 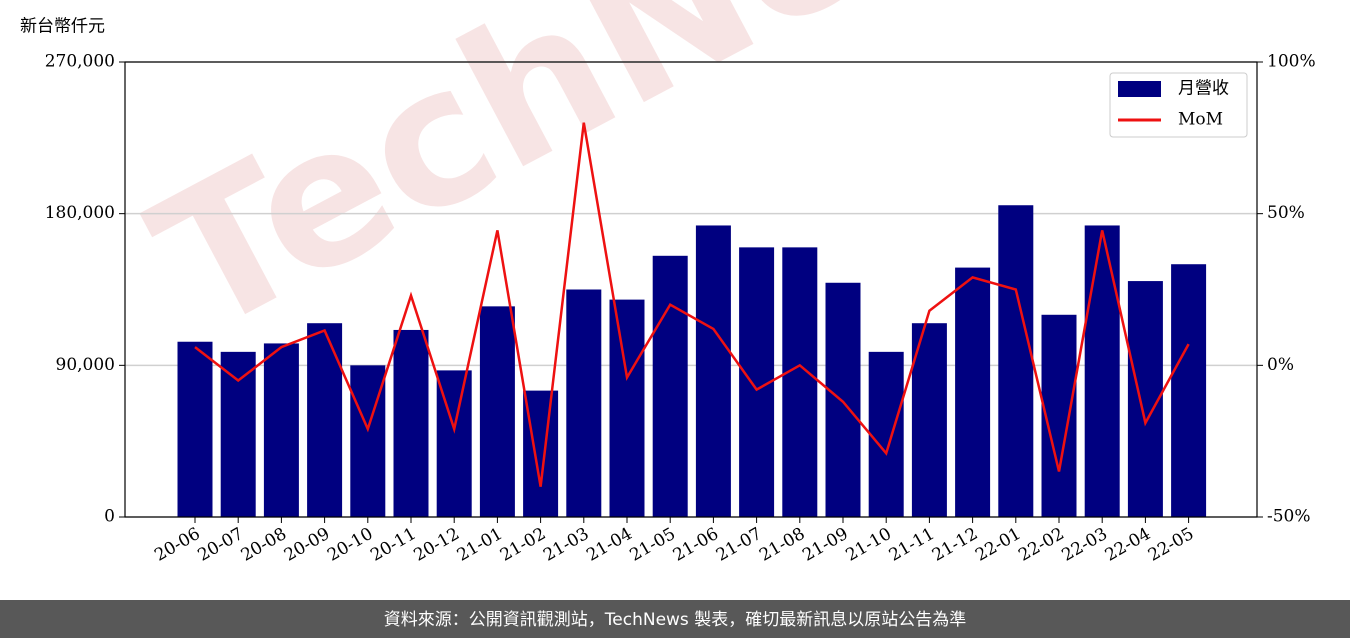 What do you see at coordinates (998, 545) in the screenshot?
I see `x-tick-label: 22-01` at bounding box center [998, 545].